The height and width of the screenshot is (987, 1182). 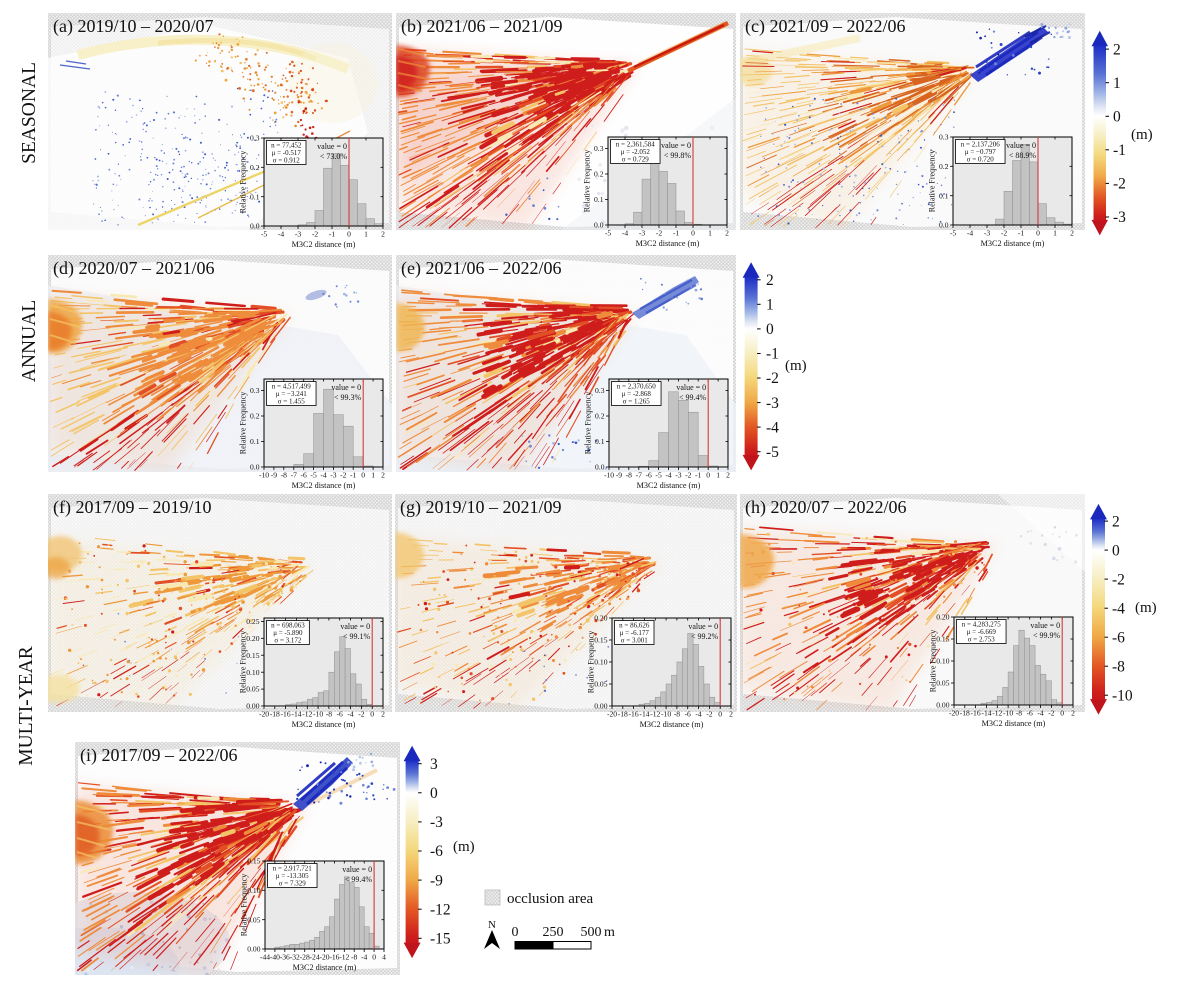 What do you see at coordinates (286, 146) in the screenshot?
I see `svg-text: n = 77,452` at bounding box center [286, 146].